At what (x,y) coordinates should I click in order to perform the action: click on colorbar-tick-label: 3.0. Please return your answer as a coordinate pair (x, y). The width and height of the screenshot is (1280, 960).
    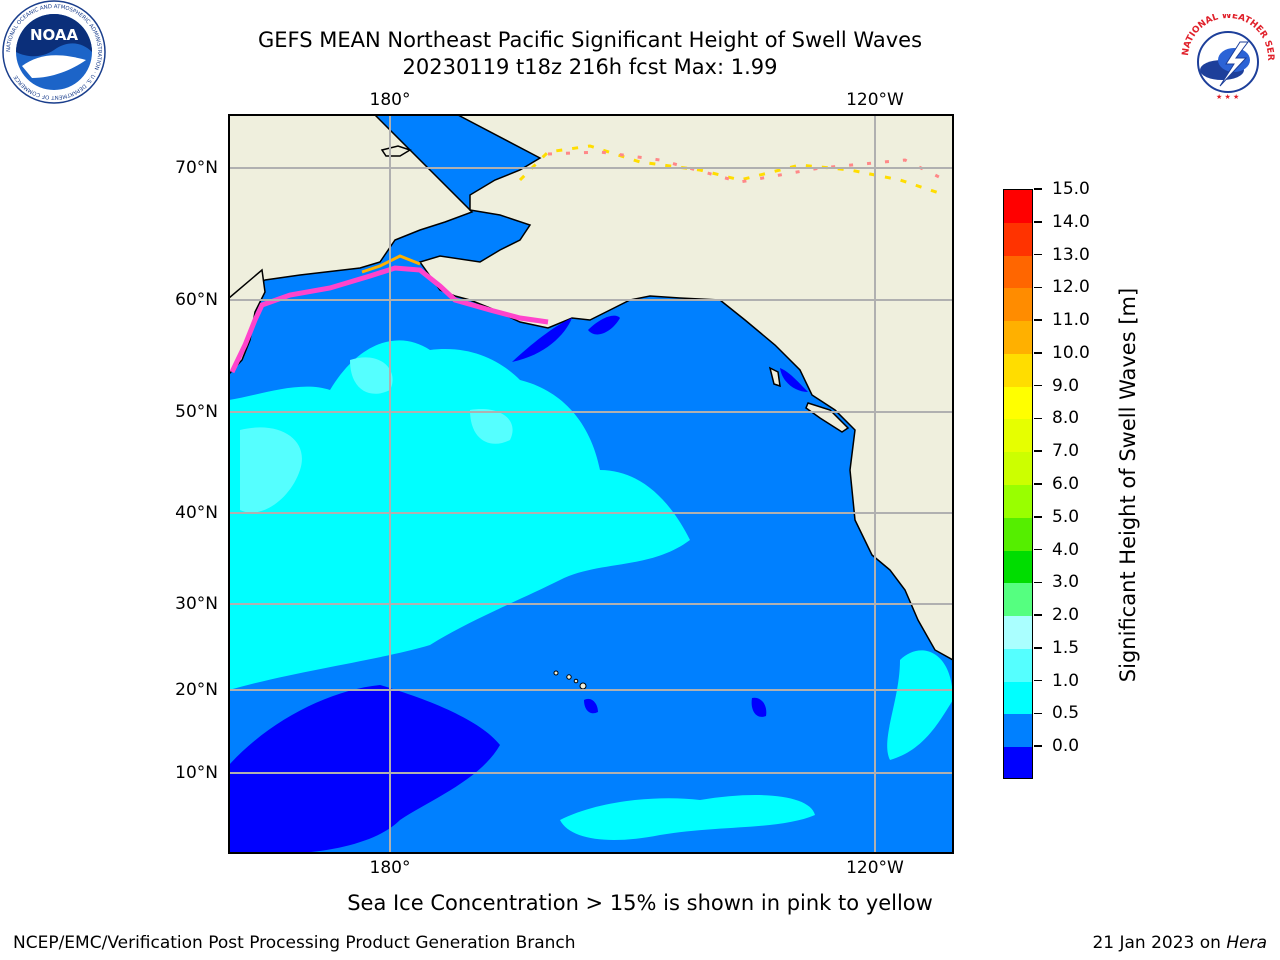
    Looking at the image, I should click on (1066, 582).